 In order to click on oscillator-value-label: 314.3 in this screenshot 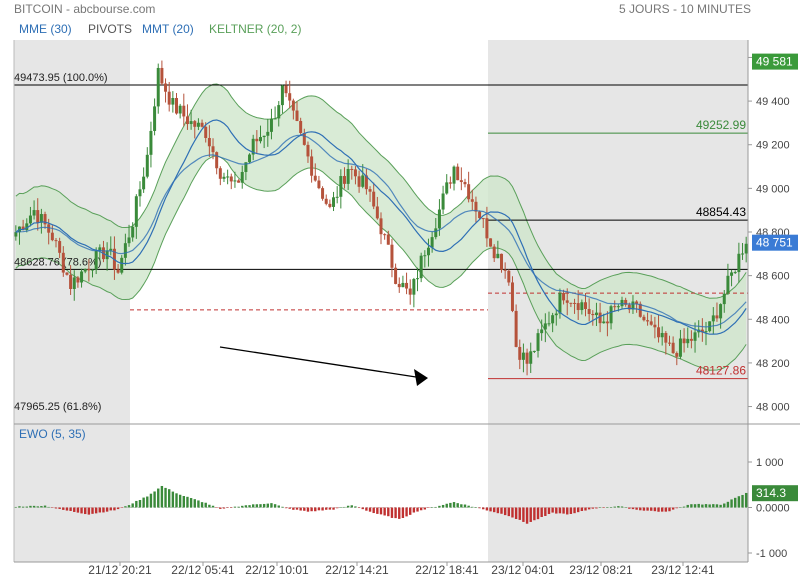, I will do `click(771, 493)`.